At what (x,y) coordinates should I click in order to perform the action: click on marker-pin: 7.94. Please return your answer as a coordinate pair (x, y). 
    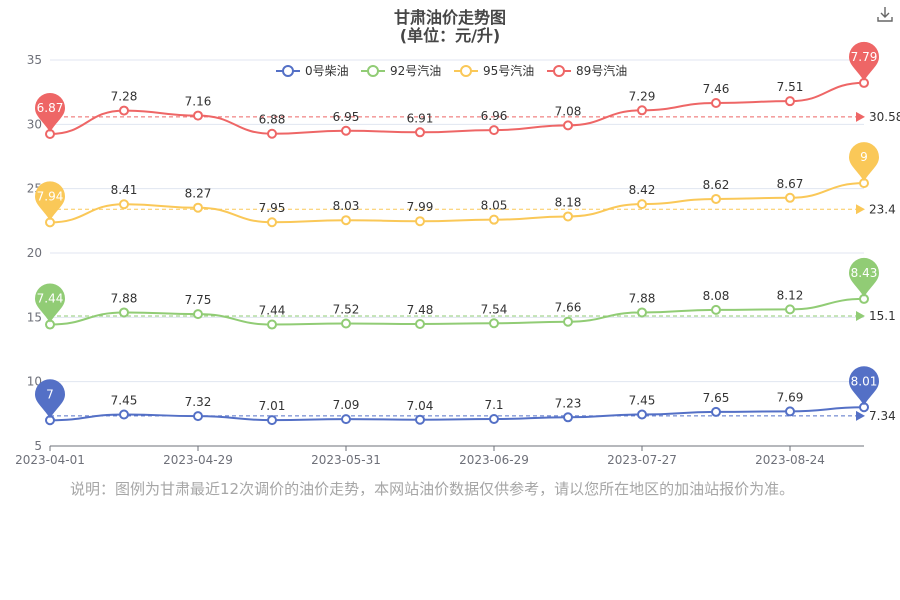
    Looking at the image, I should click on (50, 201).